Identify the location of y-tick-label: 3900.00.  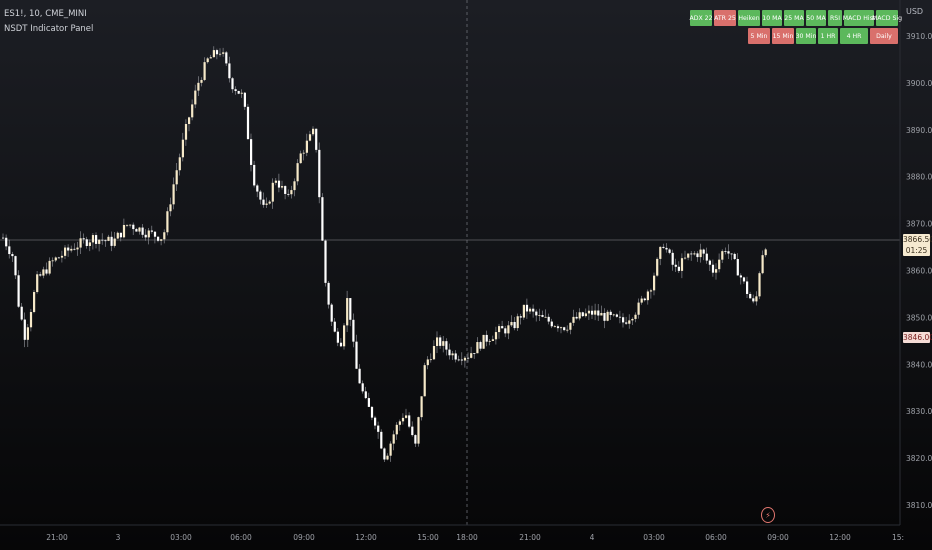
(919, 83).